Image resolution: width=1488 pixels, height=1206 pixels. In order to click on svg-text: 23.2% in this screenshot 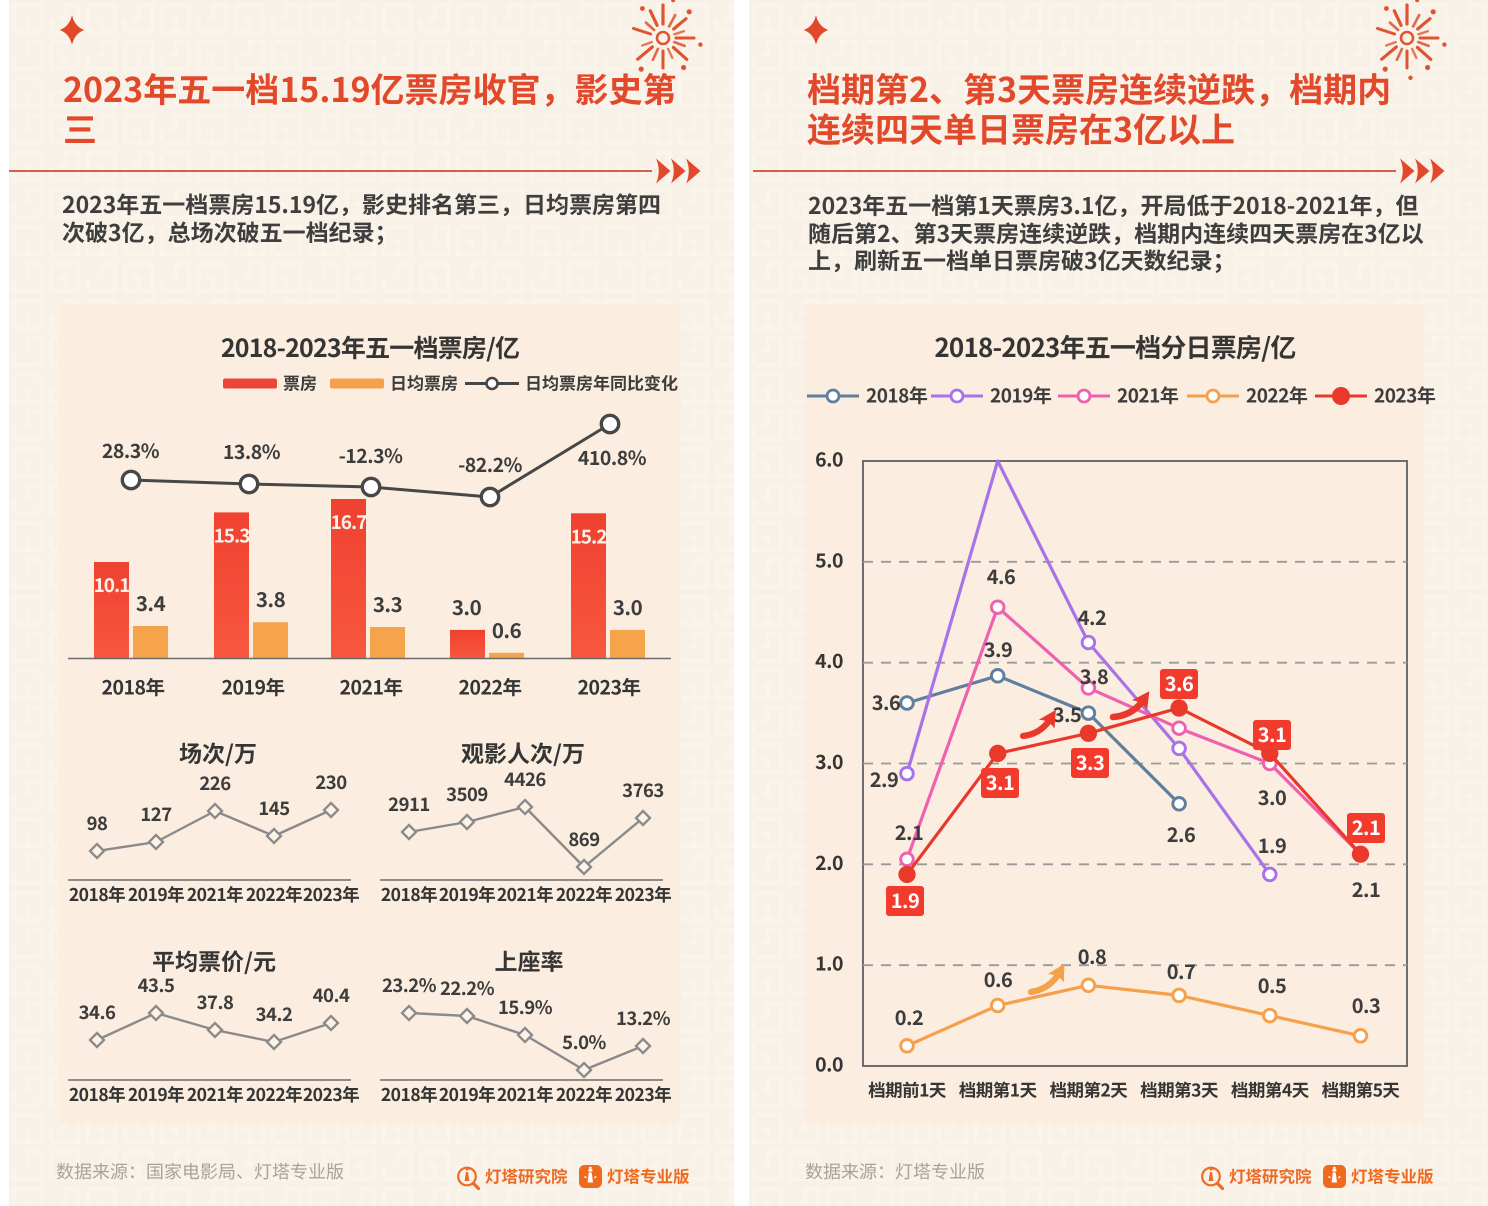, I will do `click(409, 985)`.